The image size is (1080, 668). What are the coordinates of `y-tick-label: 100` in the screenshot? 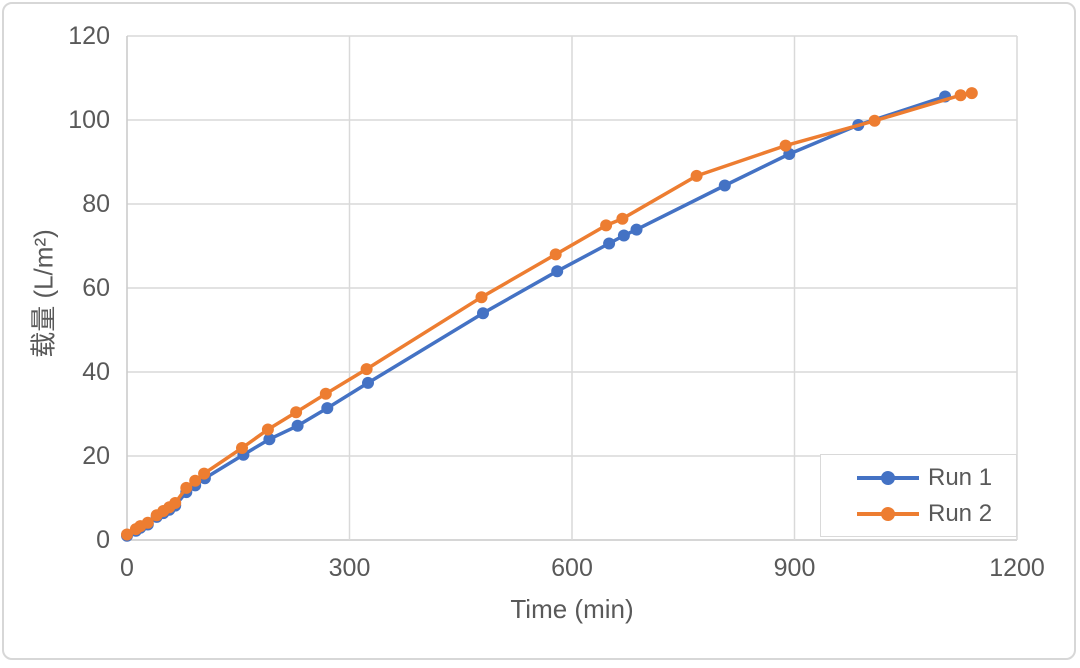 It's located at (89, 120).